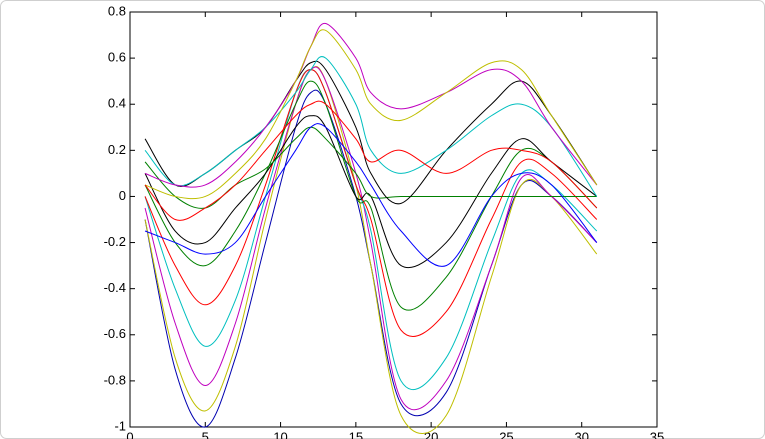 Image resolution: width=765 pixels, height=439 pixels. What do you see at coordinates (122, 195) in the screenshot?
I see `y-tick-label: 0` at bounding box center [122, 195].